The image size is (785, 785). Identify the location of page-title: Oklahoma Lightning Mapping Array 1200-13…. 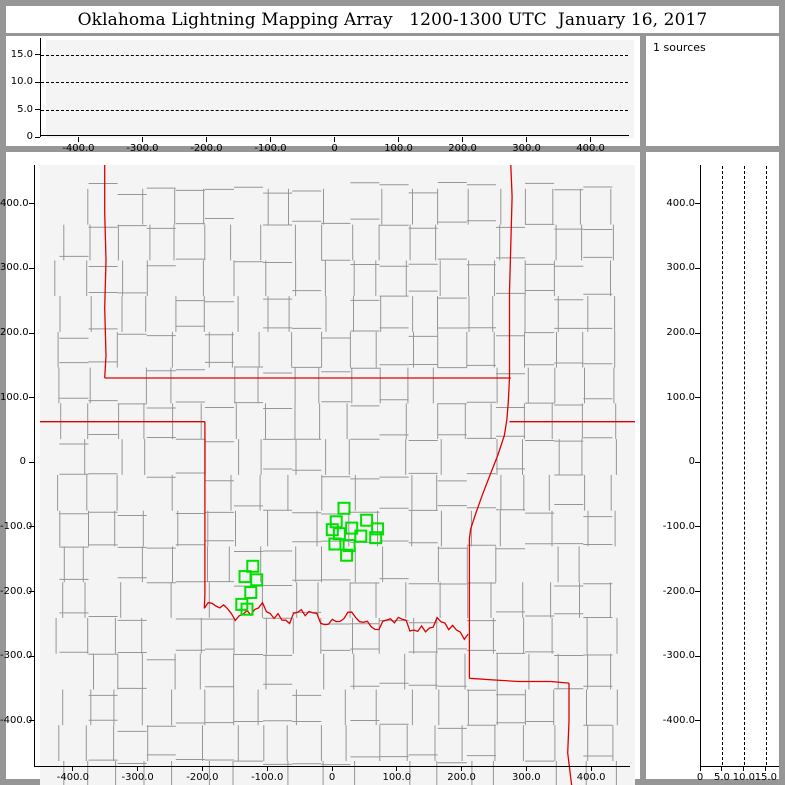
(392, 19).